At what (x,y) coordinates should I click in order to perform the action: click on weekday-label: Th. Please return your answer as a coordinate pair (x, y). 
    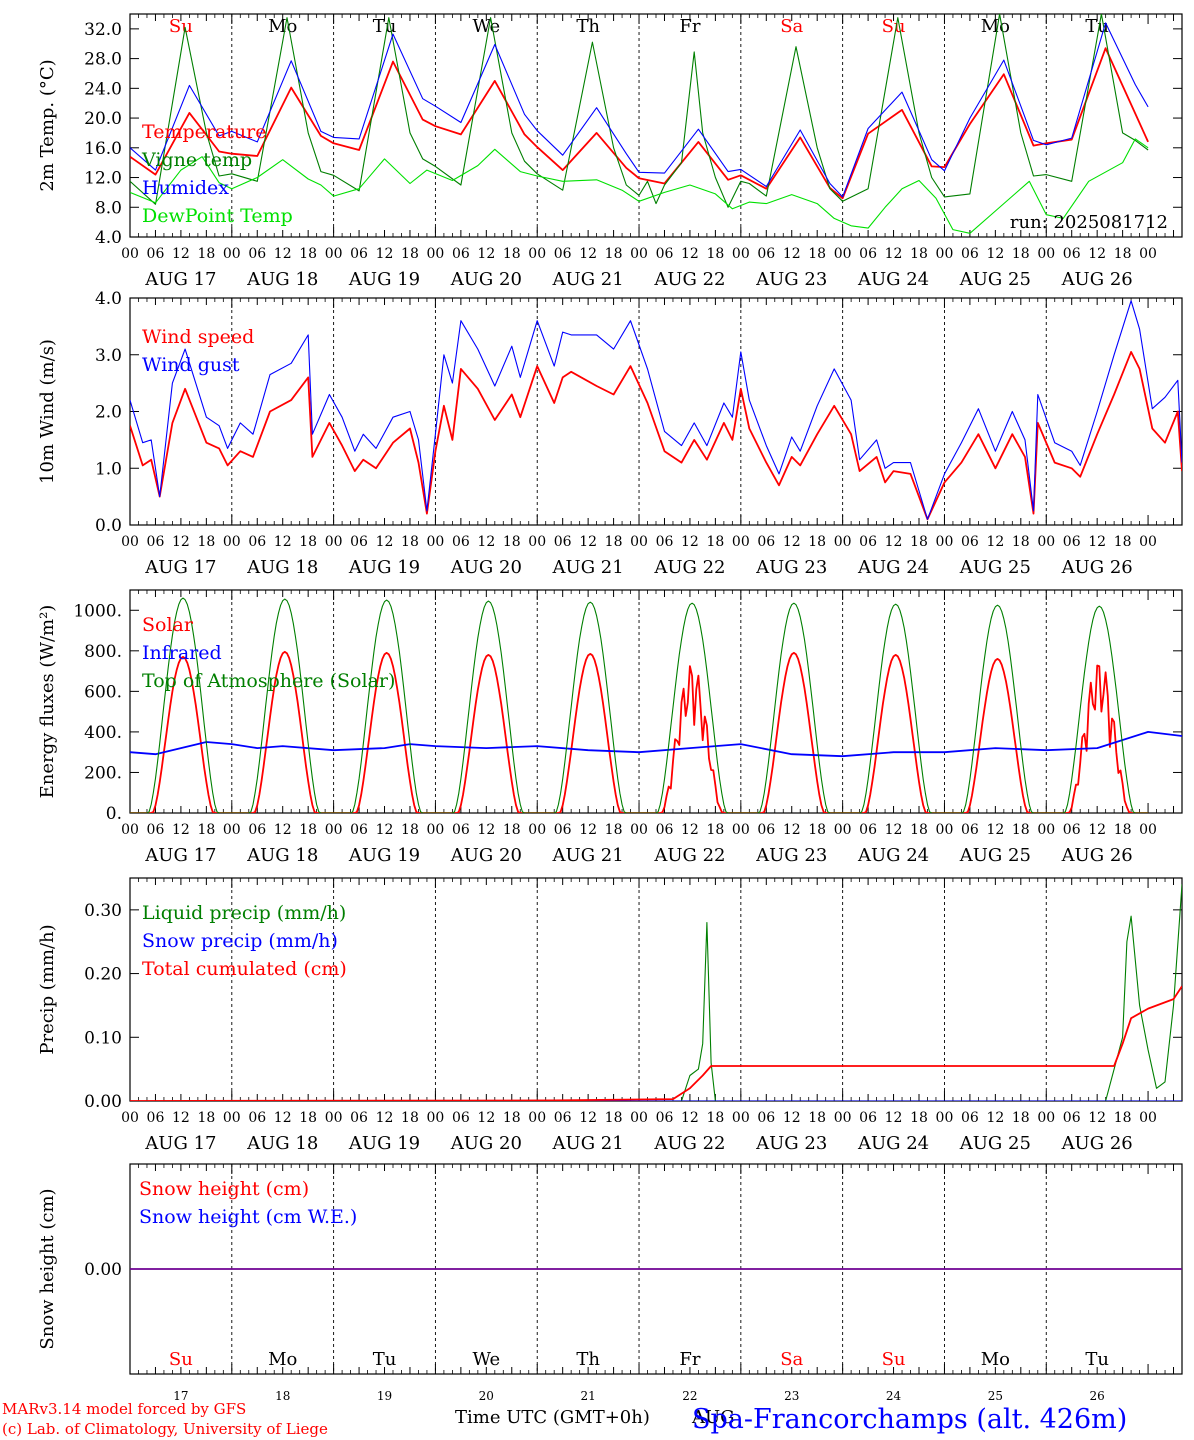
    Looking at the image, I should click on (588, 1359).